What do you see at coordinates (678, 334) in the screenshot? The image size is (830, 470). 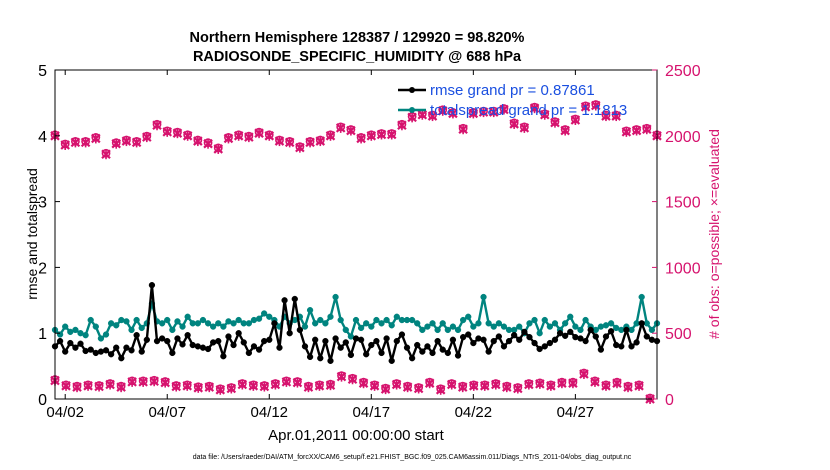 I see `y-right-tick-label: 500` at bounding box center [678, 334].